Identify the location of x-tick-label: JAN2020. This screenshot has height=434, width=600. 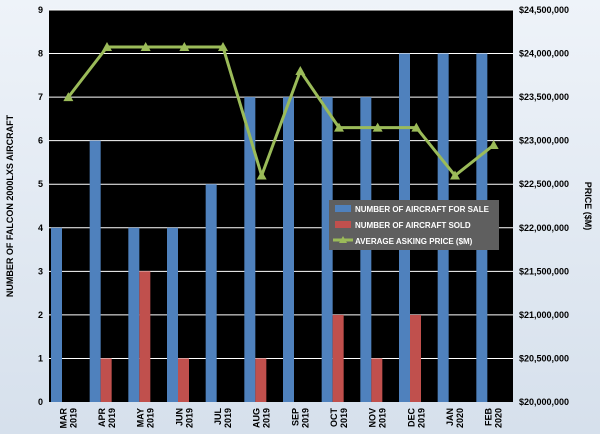
(455, 418).